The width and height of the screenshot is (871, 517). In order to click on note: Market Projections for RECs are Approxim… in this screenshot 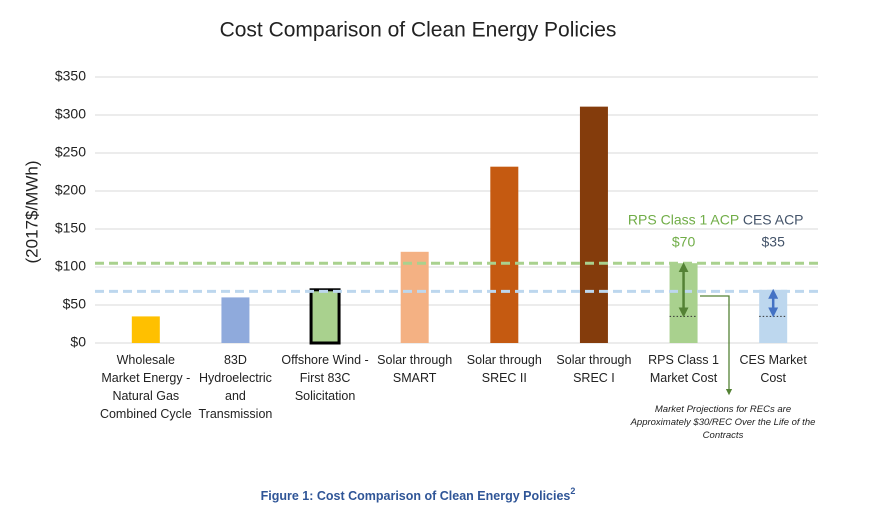, I will do `click(723, 422)`.